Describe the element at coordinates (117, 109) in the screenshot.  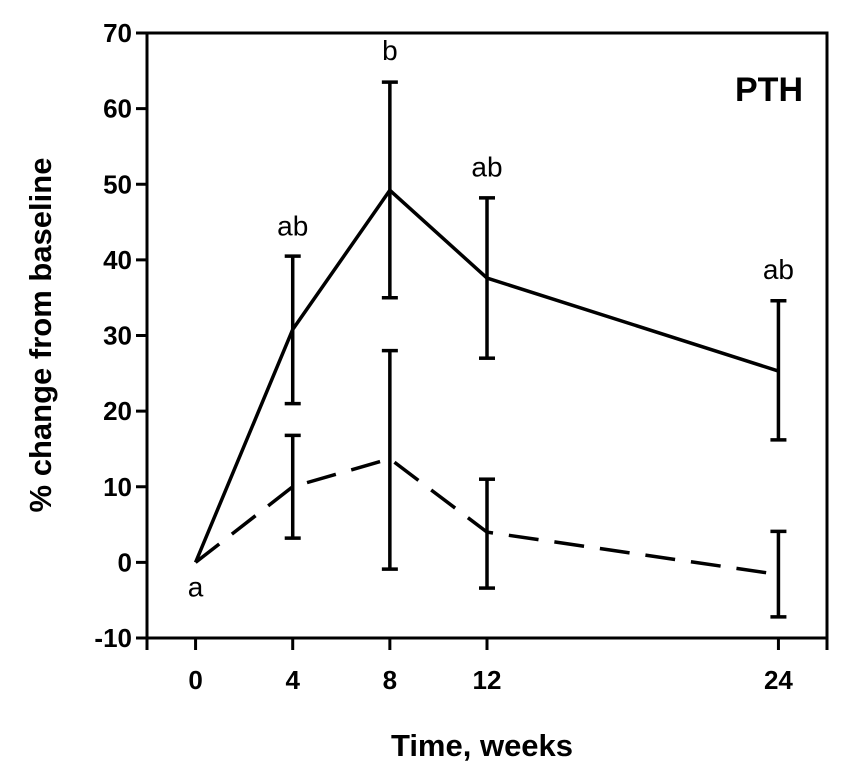
I see `y-tick-label: 60` at that location.